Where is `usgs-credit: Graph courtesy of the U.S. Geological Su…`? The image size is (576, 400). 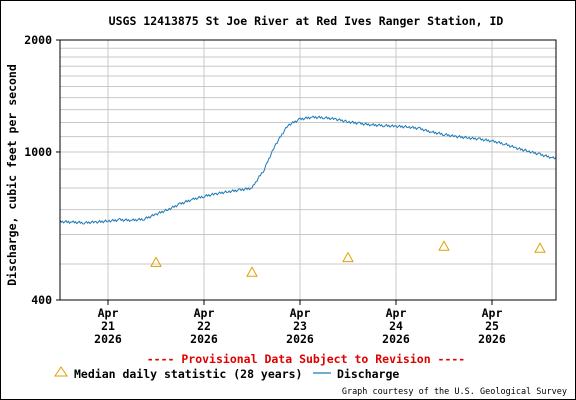
usgs-credit: Graph courtesy of the U.S. Geological Su… is located at coordinates (454, 392).